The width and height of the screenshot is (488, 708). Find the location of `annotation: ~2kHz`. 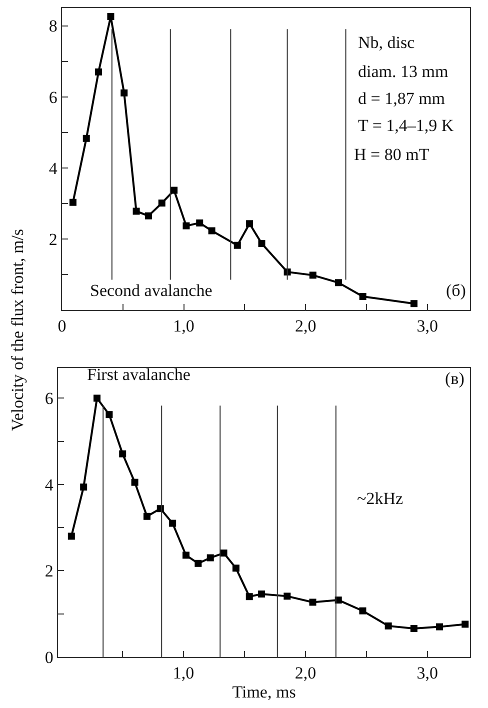

annotation: ~2kHz is located at coordinates (380, 498).